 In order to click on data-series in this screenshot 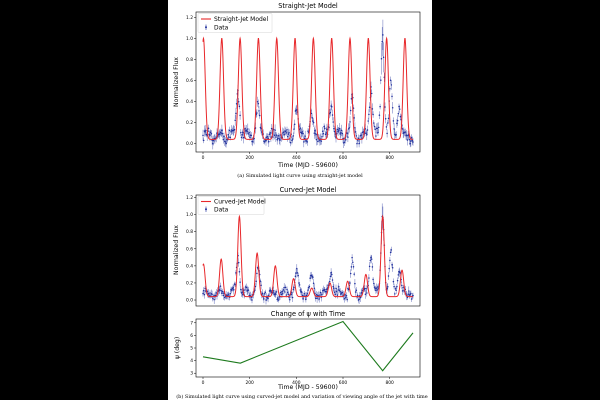, I will do `click(308, 84)`.